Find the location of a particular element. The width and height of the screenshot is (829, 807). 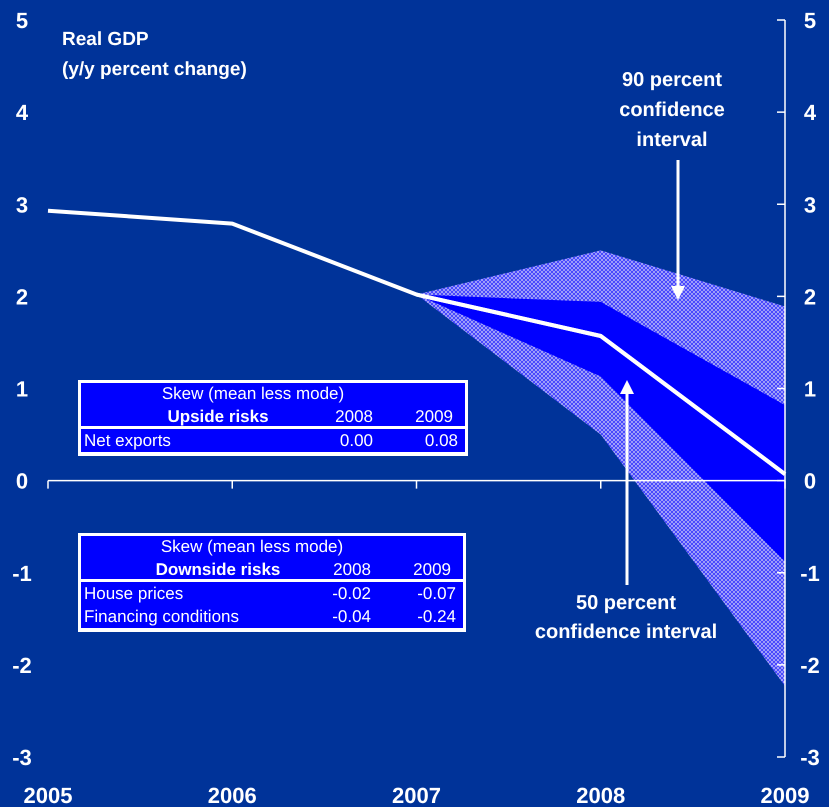

y2-tick-label: 0 is located at coordinates (810, 481).